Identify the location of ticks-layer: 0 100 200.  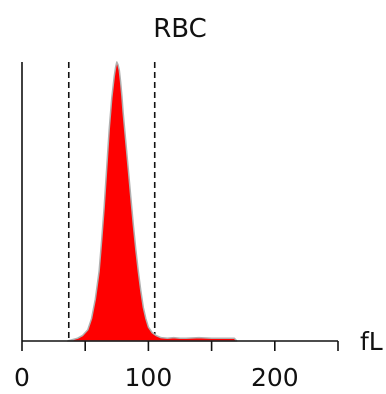
(176, 366).